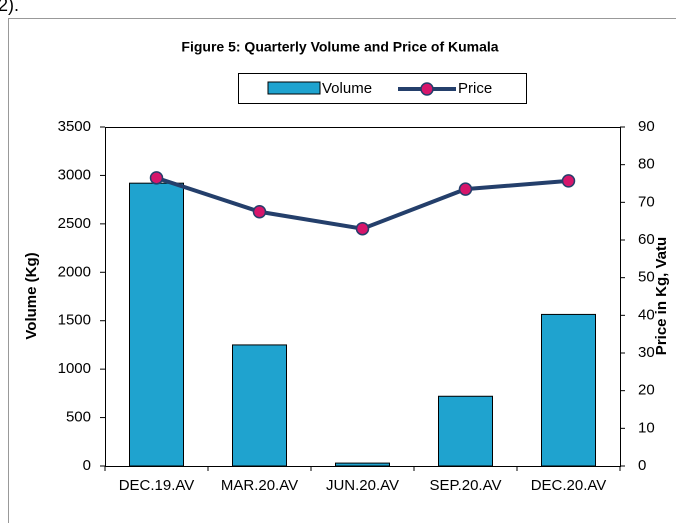  I want to click on y2-tick-label: 30, so click(646, 352).